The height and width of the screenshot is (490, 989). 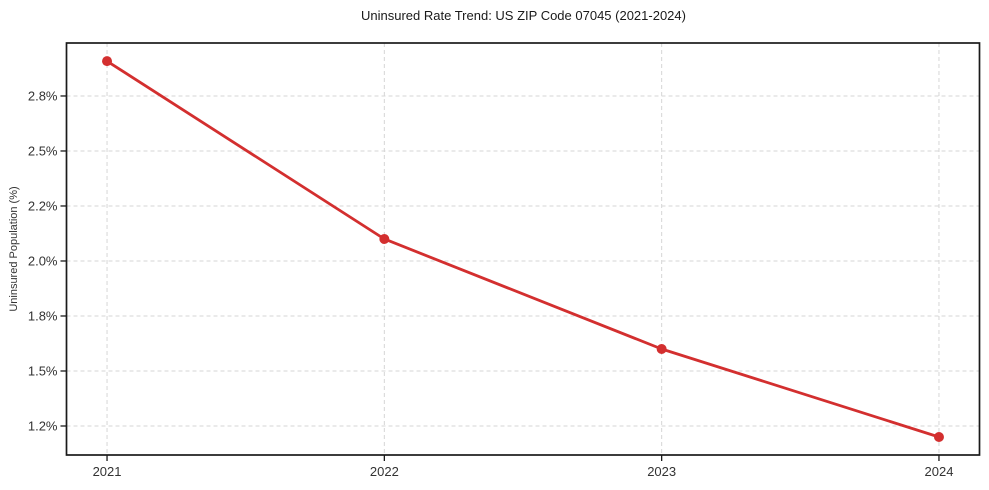 I want to click on y-tick-label: 1.8%, so click(x=43, y=315).